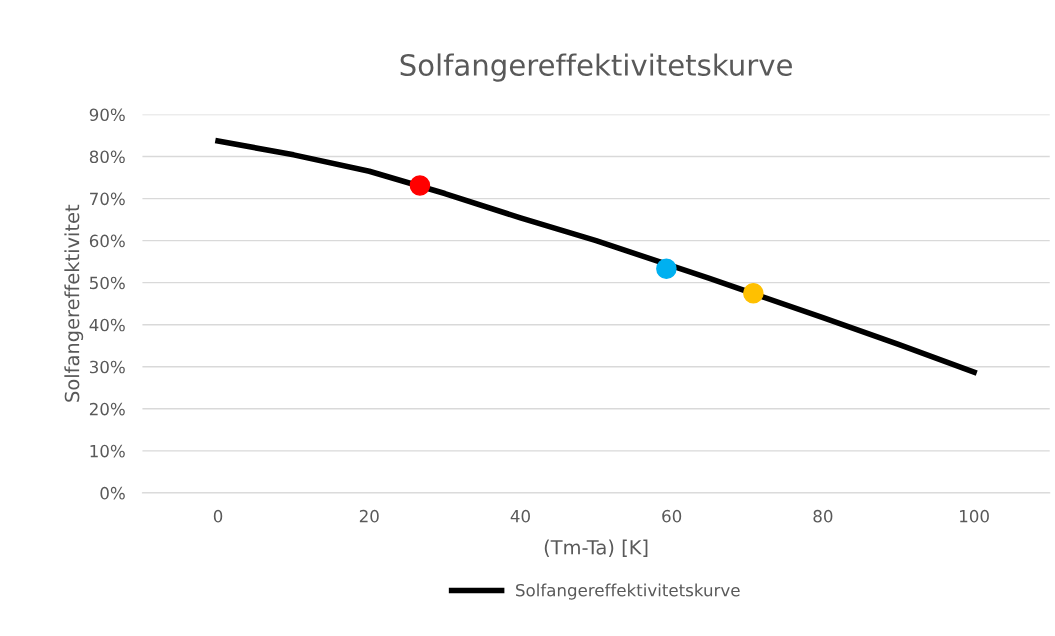 This screenshot has width=1055, height=636. What do you see at coordinates (596, 67) in the screenshot?
I see `chart-title: Solfangereffektivitetskurve` at bounding box center [596, 67].